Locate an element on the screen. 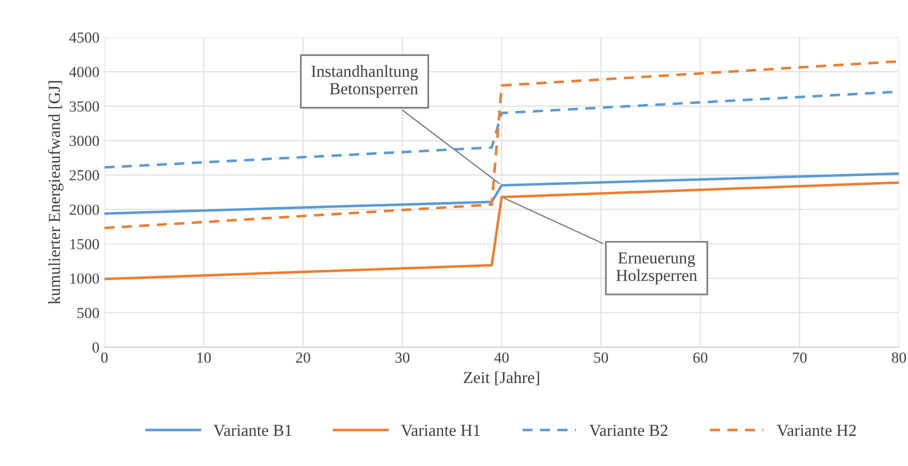 This screenshot has height=466, width=908. x-tick-label: 0 is located at coordinates (104, 357).